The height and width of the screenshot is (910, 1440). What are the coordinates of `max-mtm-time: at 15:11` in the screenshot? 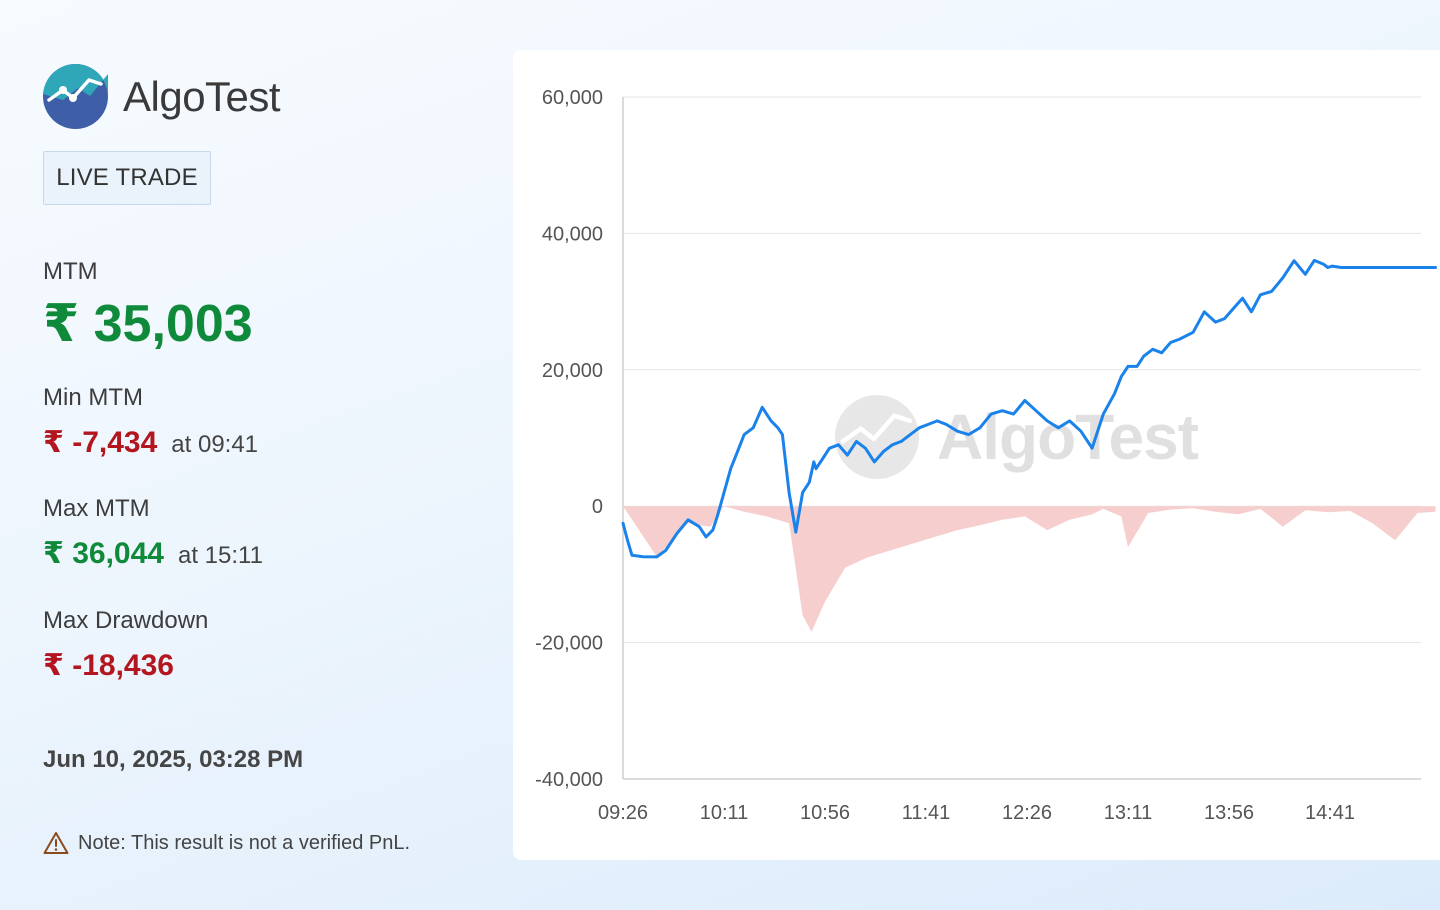 It's located at (220, 555).